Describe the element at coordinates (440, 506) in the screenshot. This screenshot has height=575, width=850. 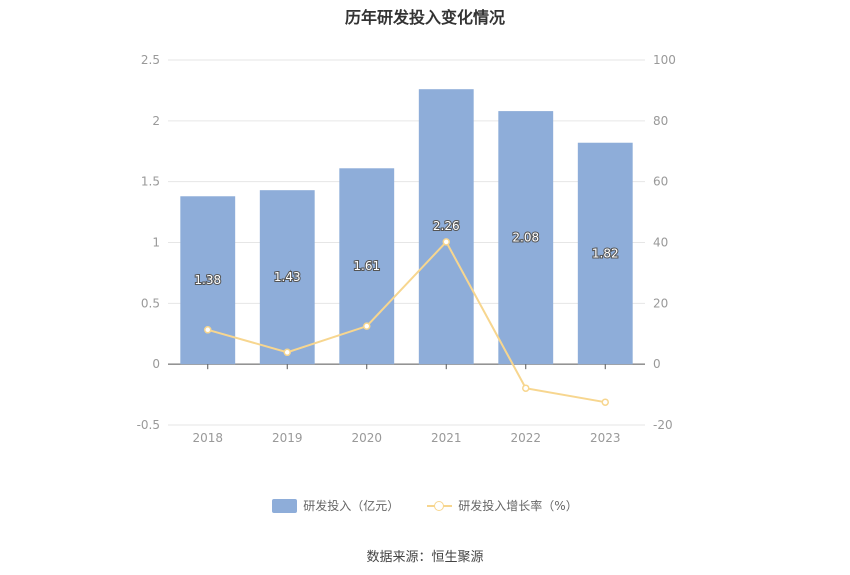
I see `legend-line-swatch` at that location.